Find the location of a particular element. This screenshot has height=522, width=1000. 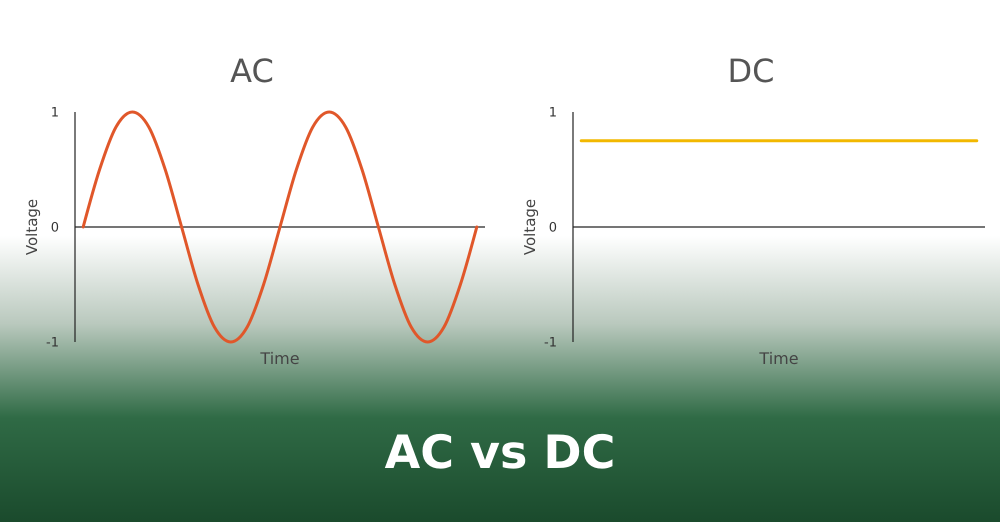

chart-title: DC is located at coordinates (751, 71).